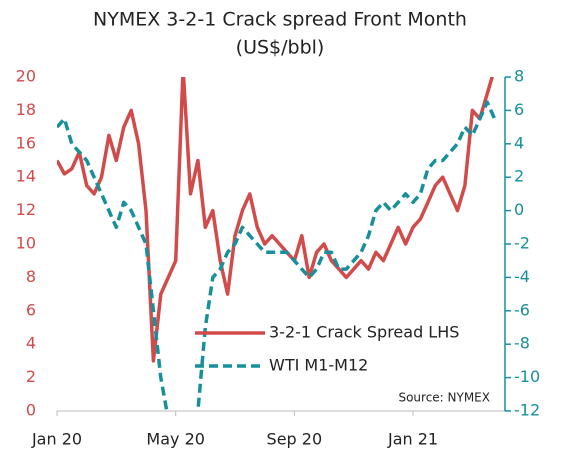 The height and width of the screenshot is (457, 561). Describe the element at coordinates (527, 410) in the screenshot. I see `y2-tick-label: -12` at that location.